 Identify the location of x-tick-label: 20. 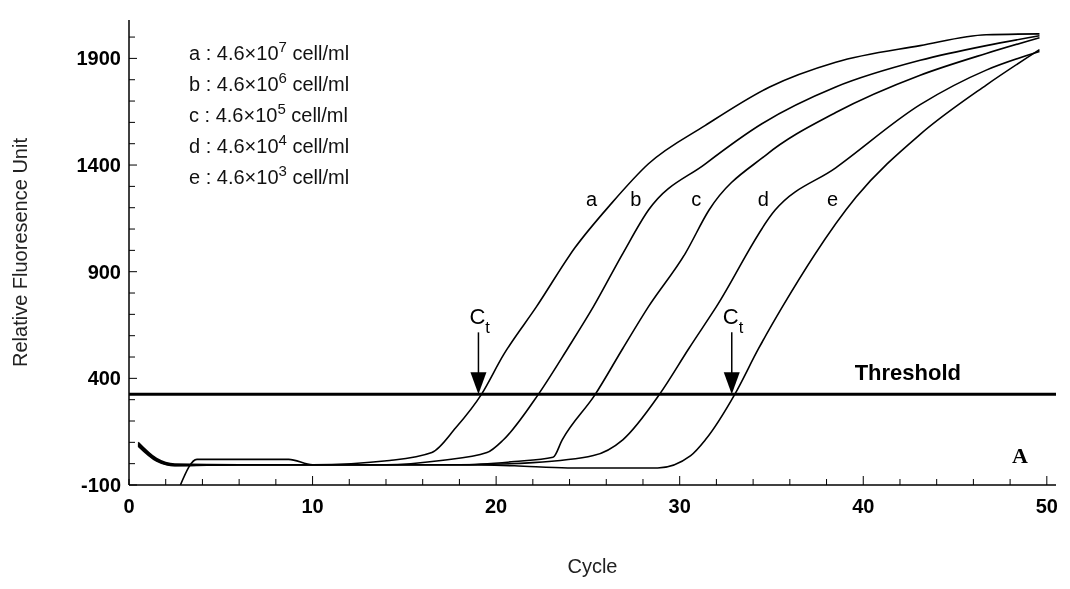
(496, 506).